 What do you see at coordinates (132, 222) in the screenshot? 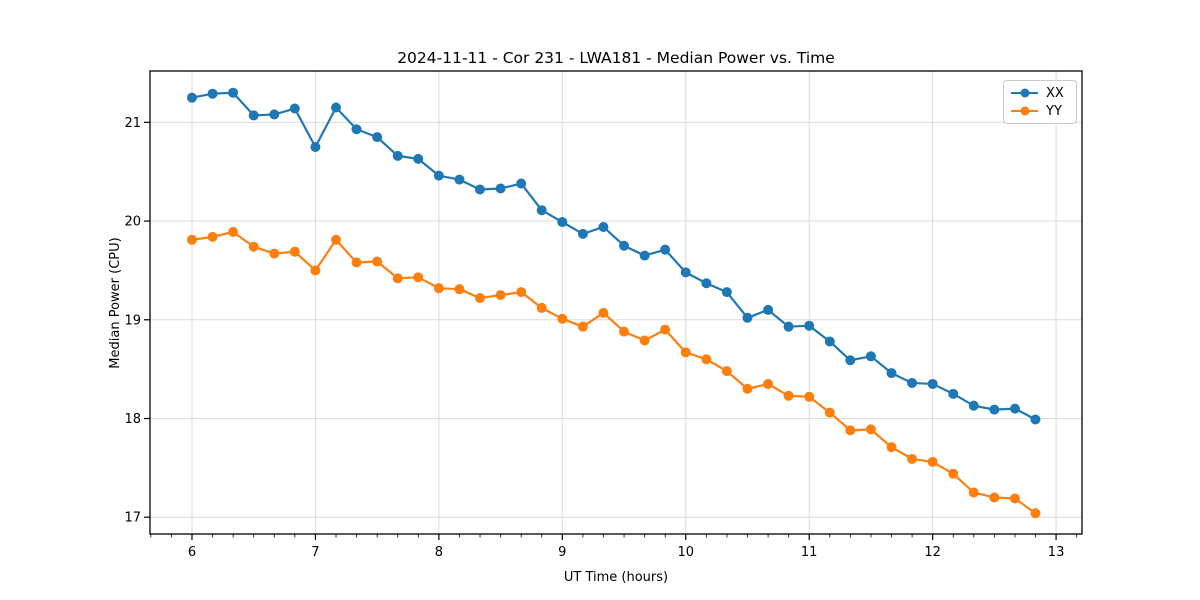
I see `y-tick-label: 20` at bounding box center [132, 222].